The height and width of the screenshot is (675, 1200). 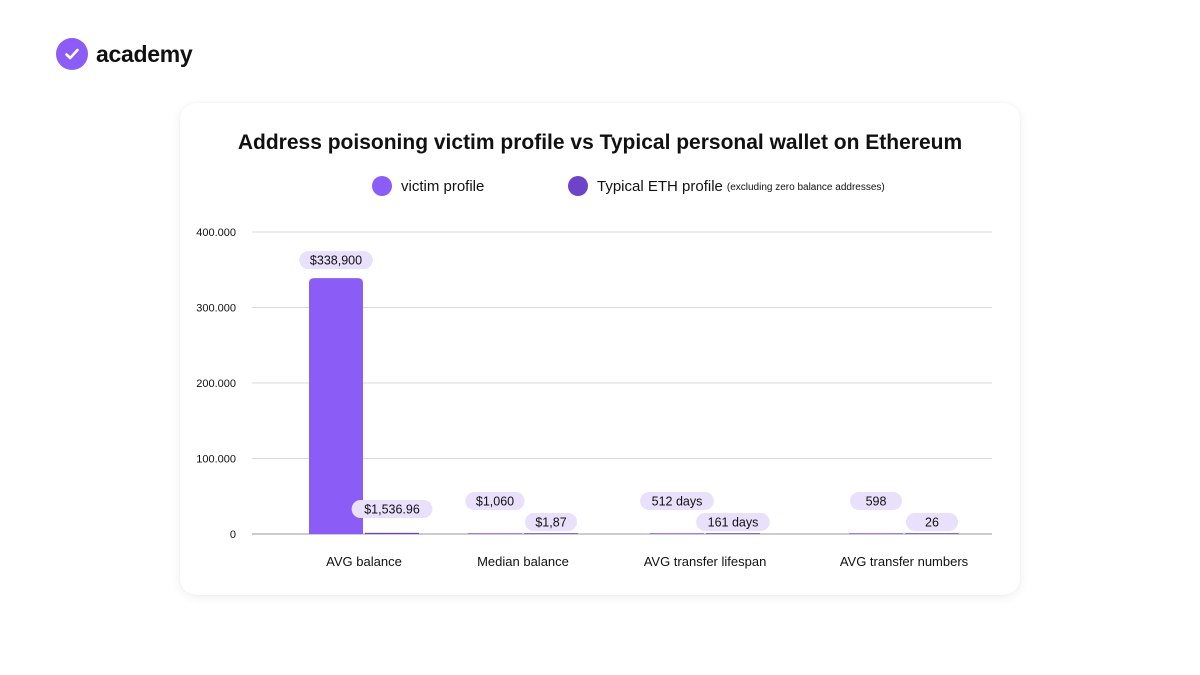 I want to click on data-label: $338,900, so click(x=336, y=261).